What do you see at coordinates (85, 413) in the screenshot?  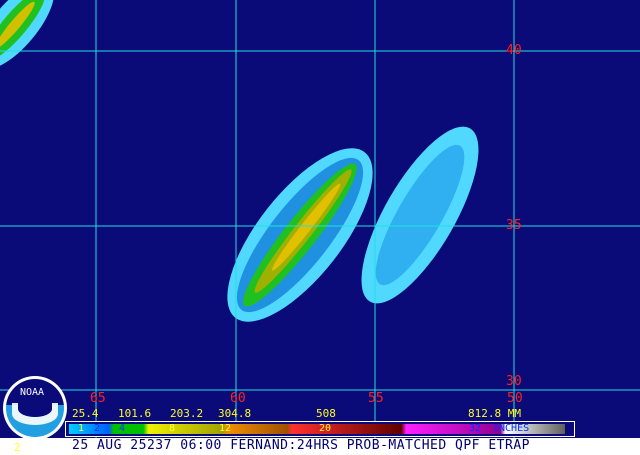 I see `mm-label: 25.4` at bounding box center [85, 413].